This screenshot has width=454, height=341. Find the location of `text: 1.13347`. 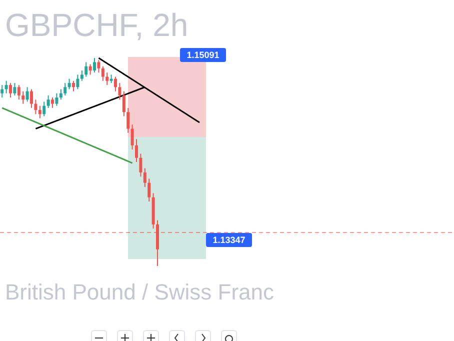

text: 1.13347 is located at coordinates (229, 240).